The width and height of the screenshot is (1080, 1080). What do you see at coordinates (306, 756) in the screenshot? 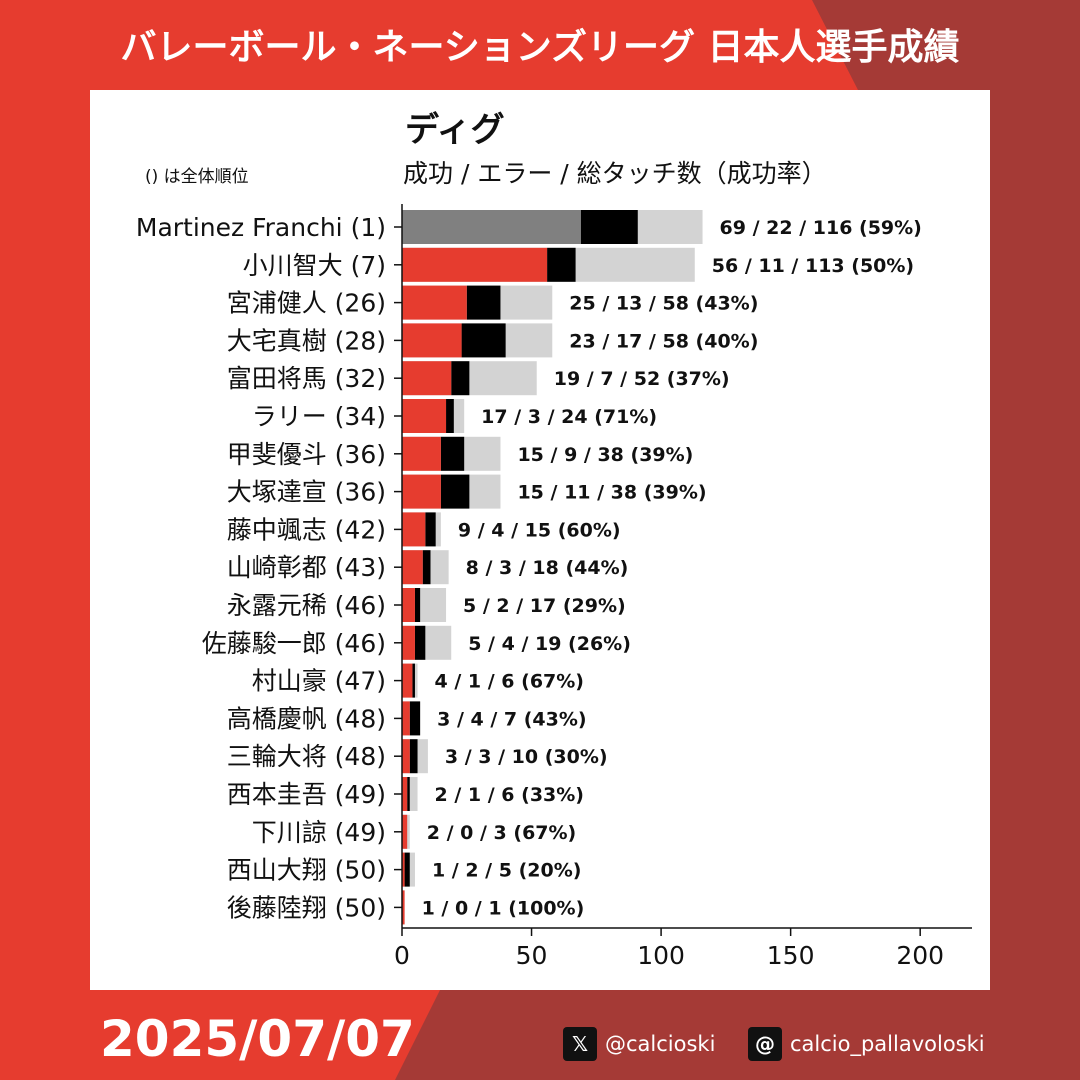
I see `row-label: 三輪大将 (48)` at bounding box center [306, 756].